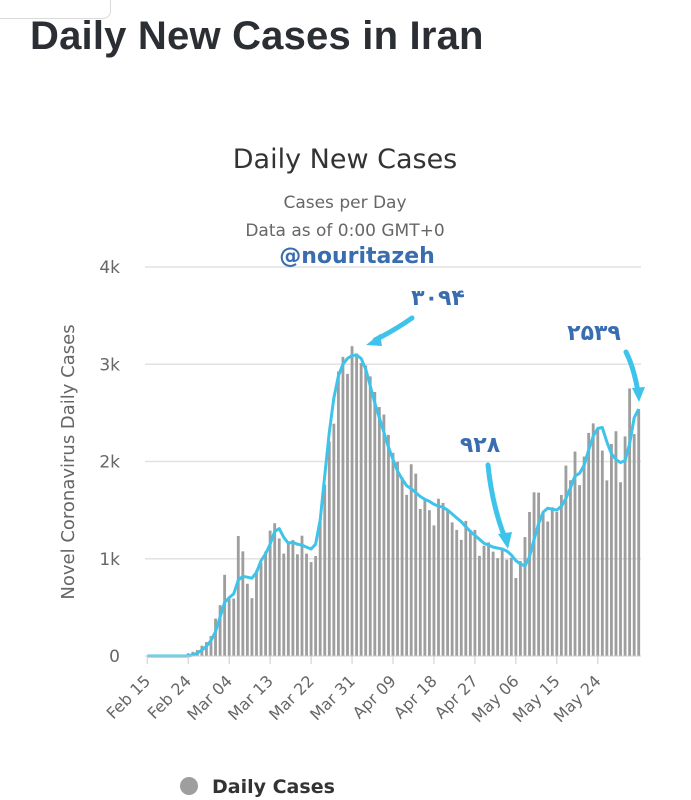 This screenshot has width=691, height=800. Describe the element at coordinates (109, 560) in the screenshot. I see `y-tick-label: 1k` at that location.